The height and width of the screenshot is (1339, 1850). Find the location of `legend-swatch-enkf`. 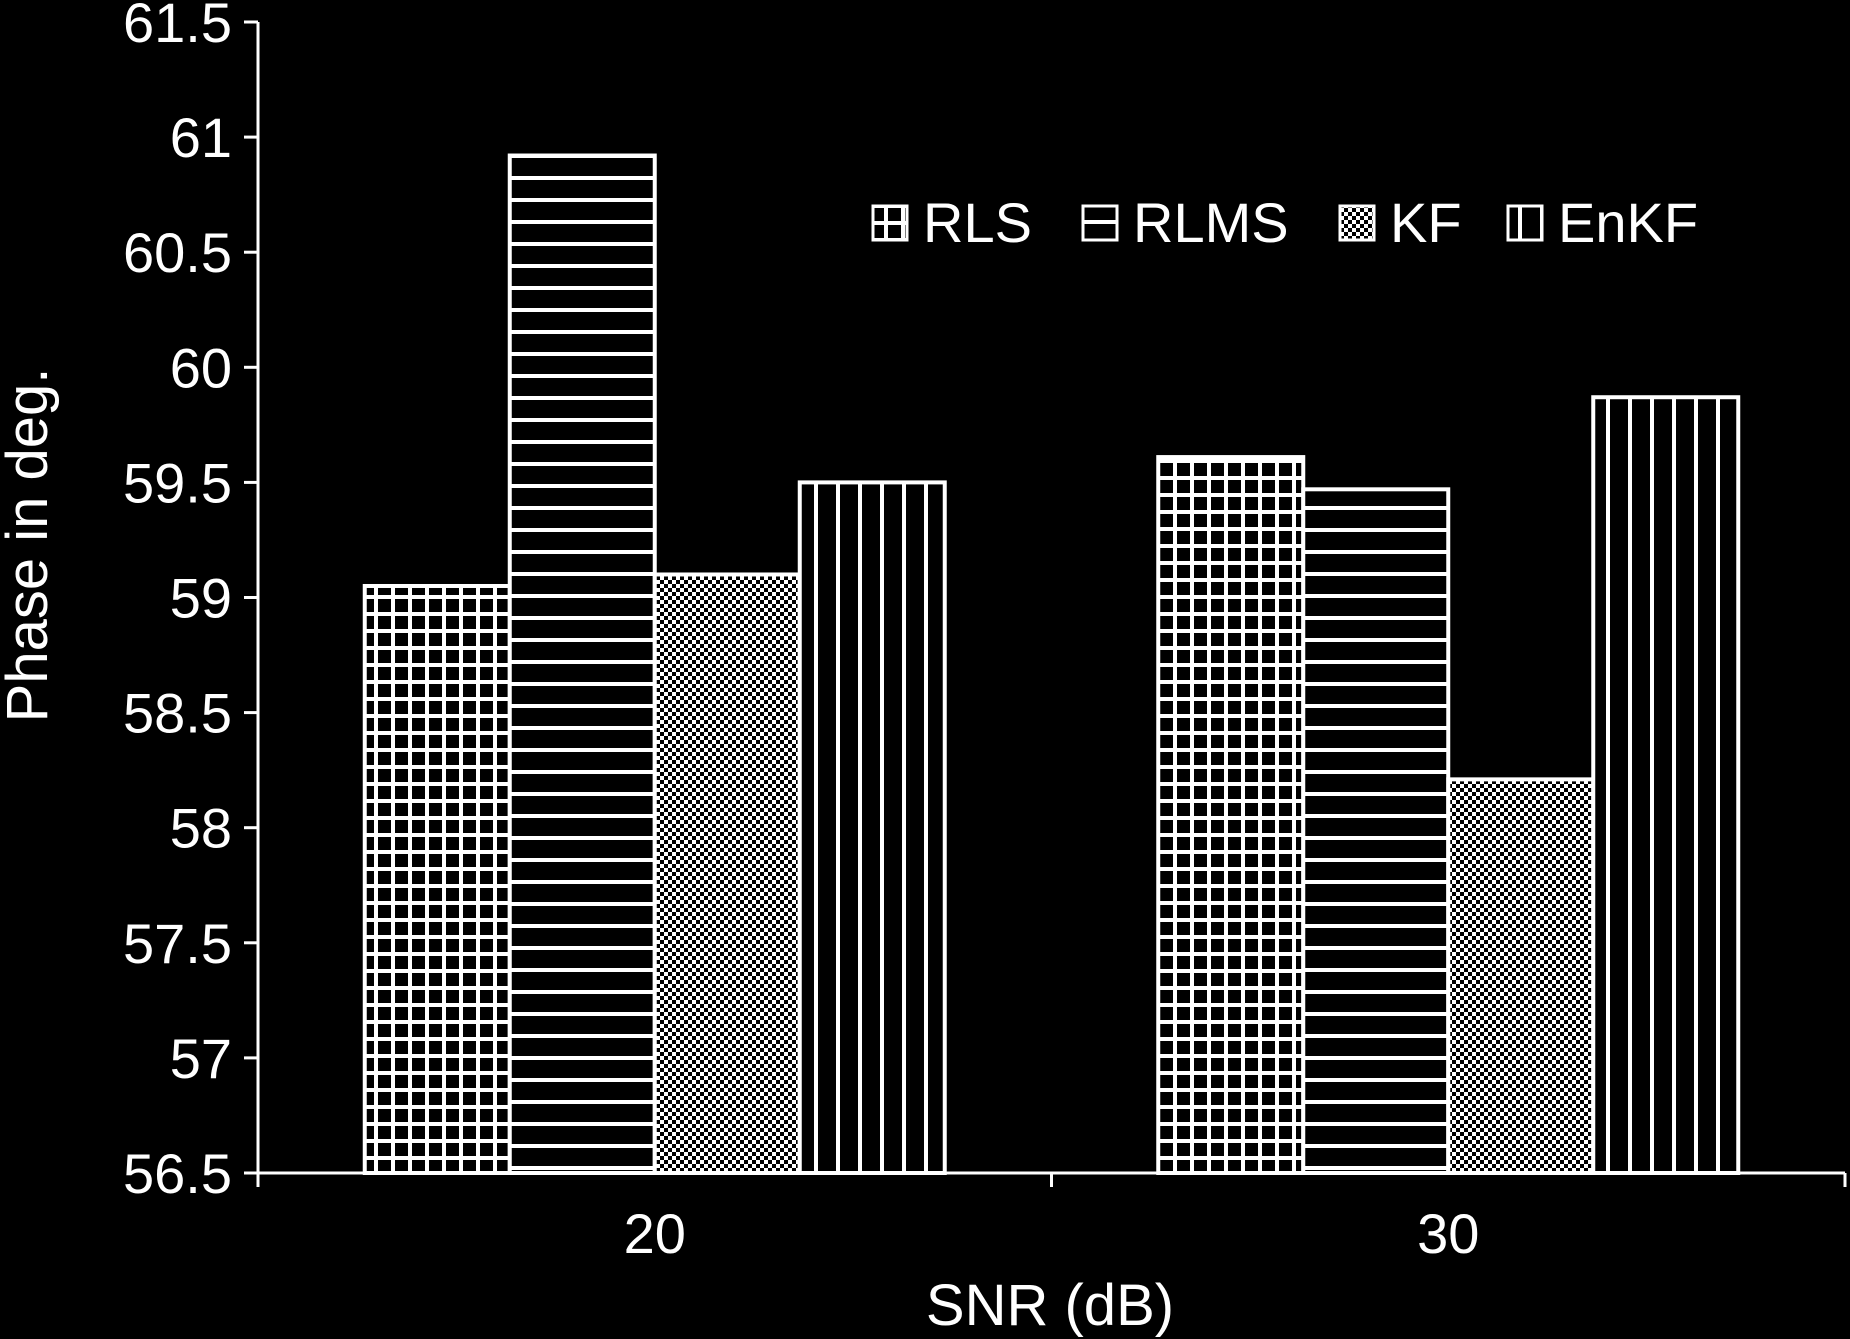

legend-swatch-enkf is located at coordinates (1525, 223).